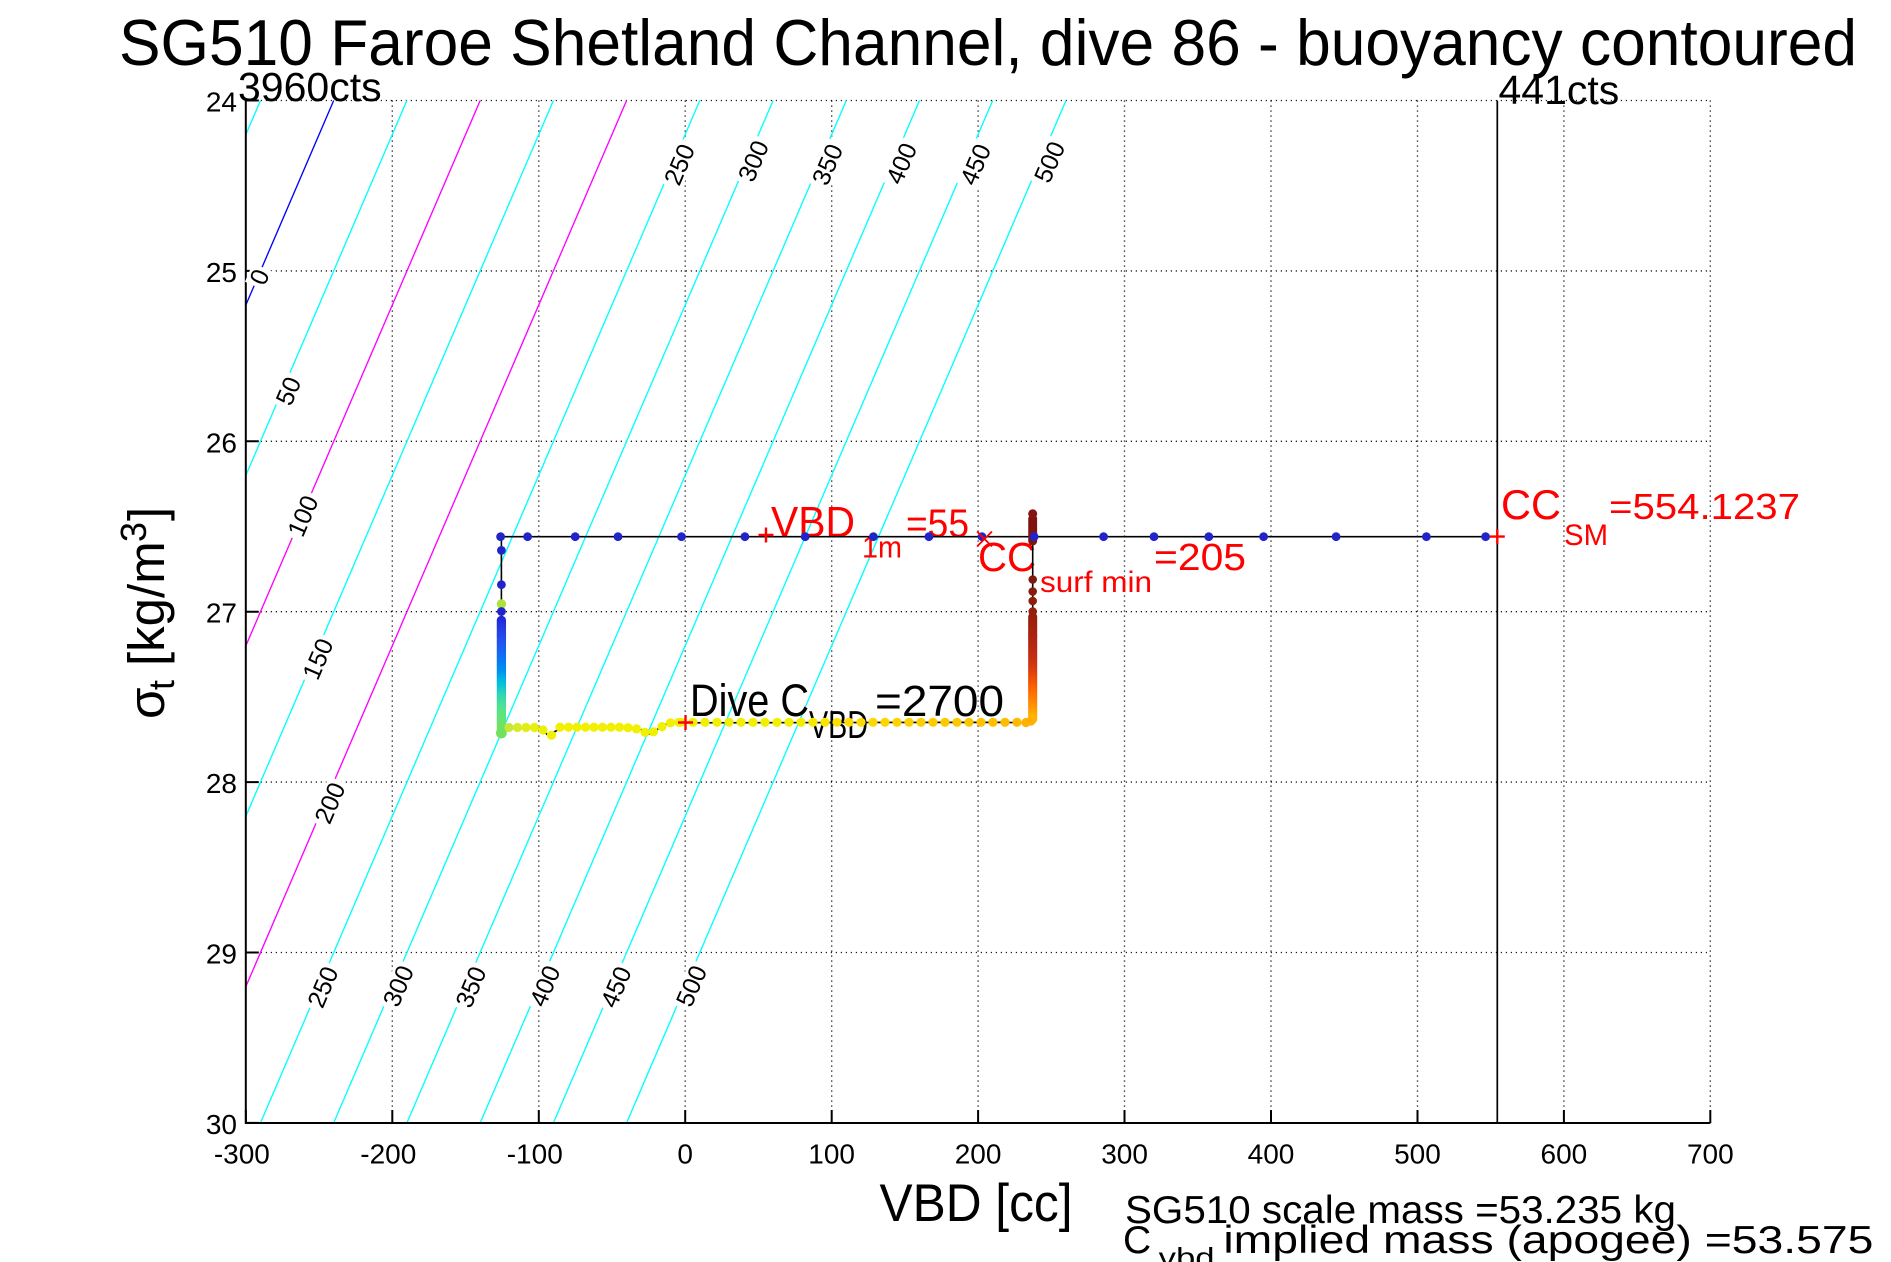 This screenshot has width=1891, height=1262. What do you see at coordinates (685, 1154) in the screenshot?
I see `svg-text: 0` at bounding box center [685, 1154].